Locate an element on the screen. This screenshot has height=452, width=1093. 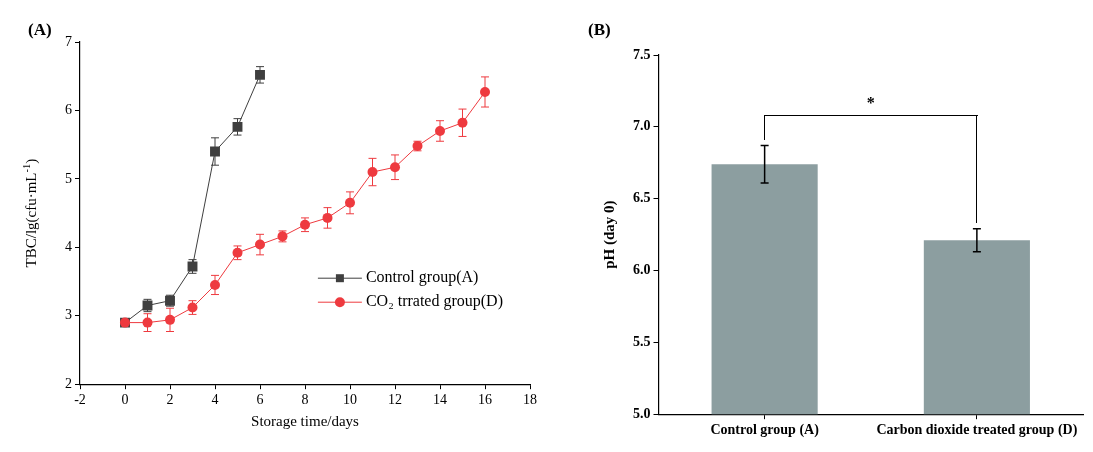
x-tick-label: 12 is located at coordinates (395, 400).